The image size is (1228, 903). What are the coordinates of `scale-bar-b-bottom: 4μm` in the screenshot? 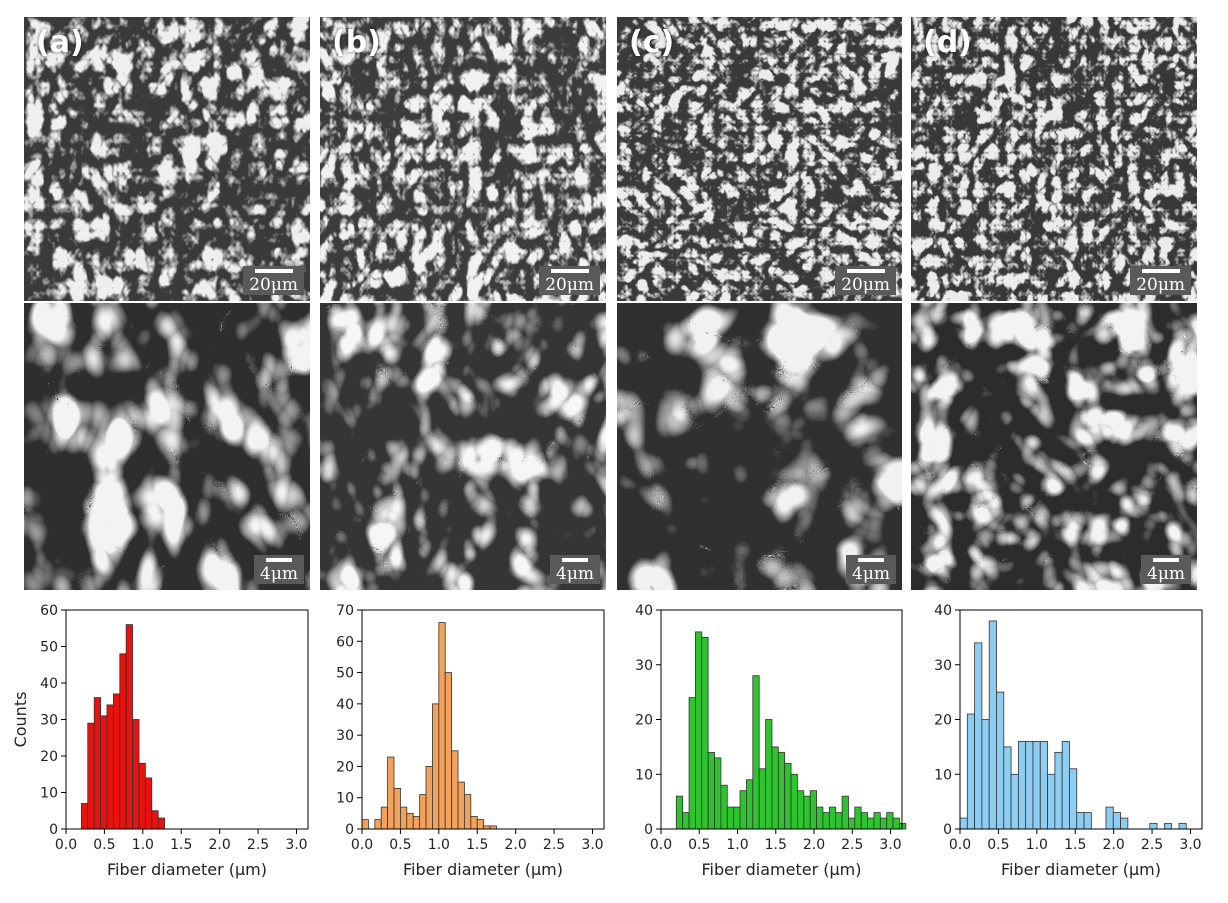 It's located at (575, 569).